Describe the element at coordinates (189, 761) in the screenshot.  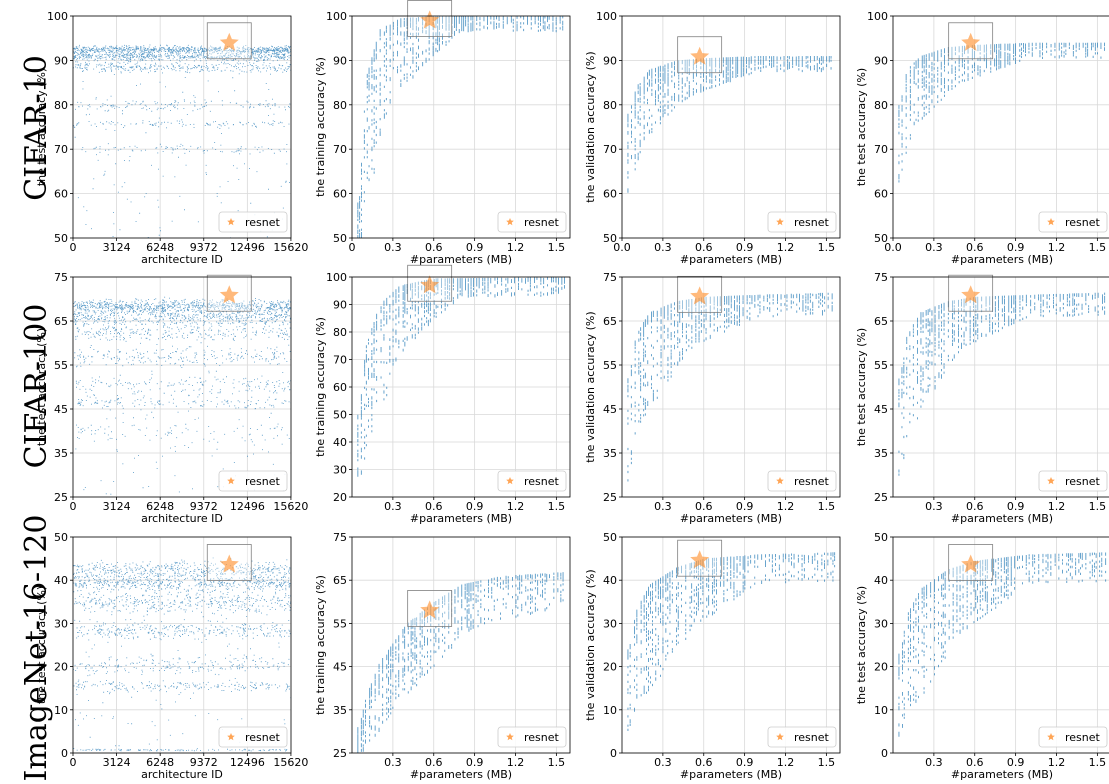
I see `x-ticks: 0 3124 6248 9372 12496 15620` at that location.